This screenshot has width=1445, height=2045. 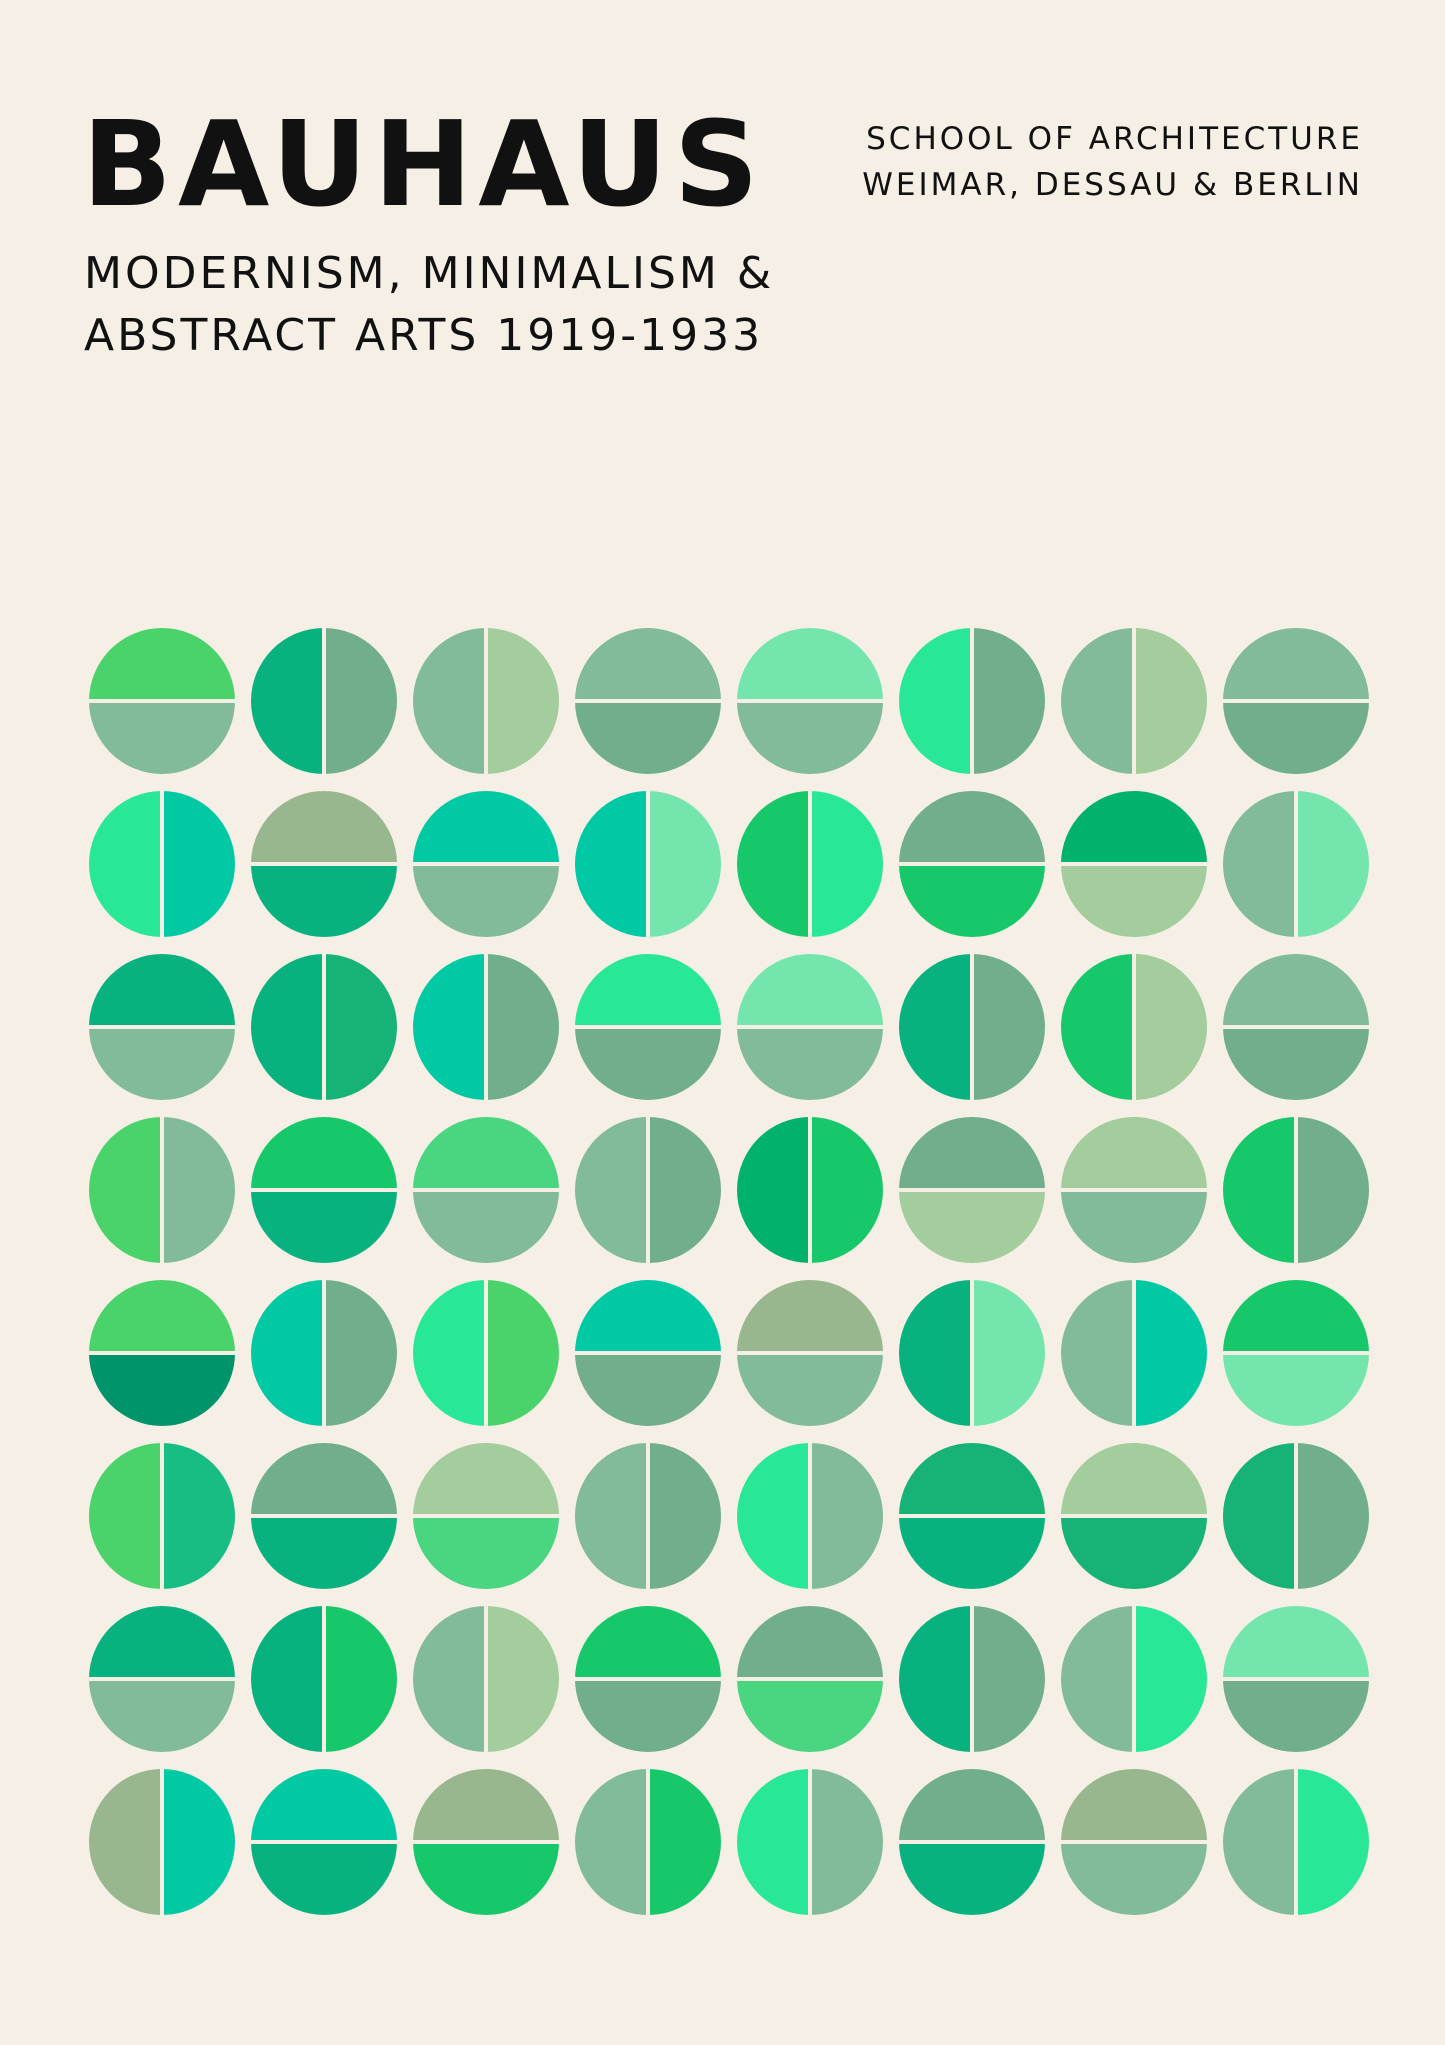 I want to click on school-line-2: WEIMAR, DESSAU & BERLIN, so click(x=1112, y=185).